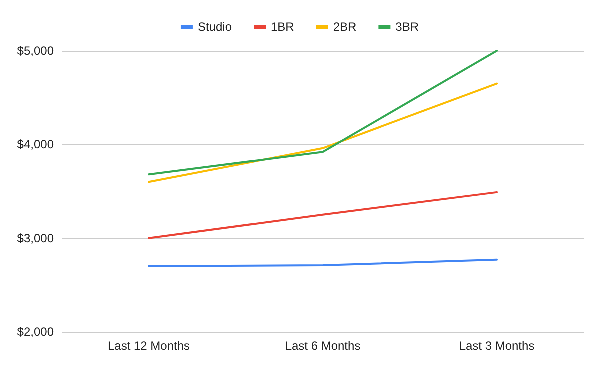 This screenshot has height=371, width=600. I want to click on legend-label: 1BR, so click(282, 27).